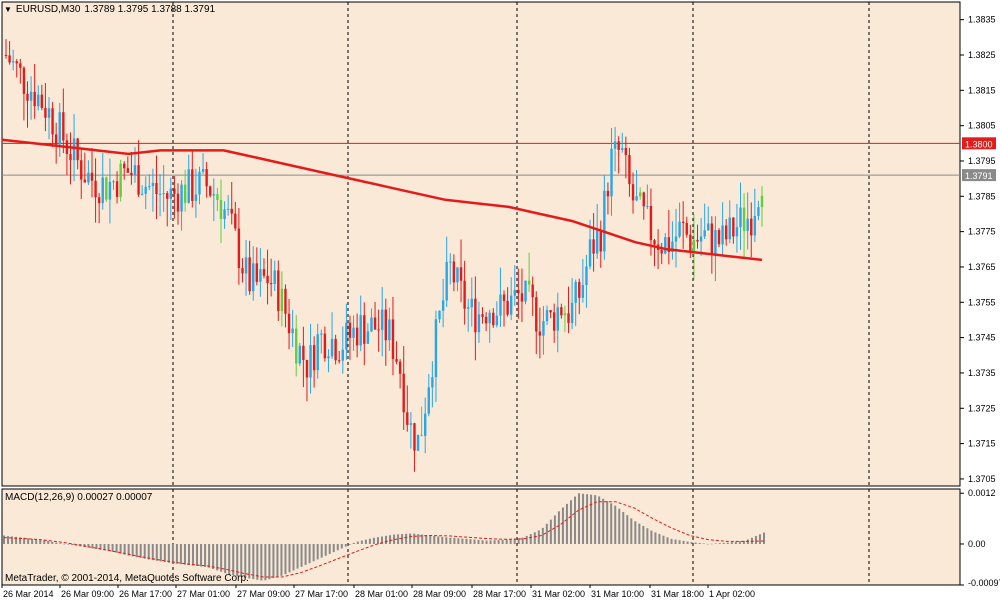  What do you see at coordinates (558, 594) in the screenshot?
I see `time-tick-label: 31 Mar 02:00` at bounding box center [558, 594].